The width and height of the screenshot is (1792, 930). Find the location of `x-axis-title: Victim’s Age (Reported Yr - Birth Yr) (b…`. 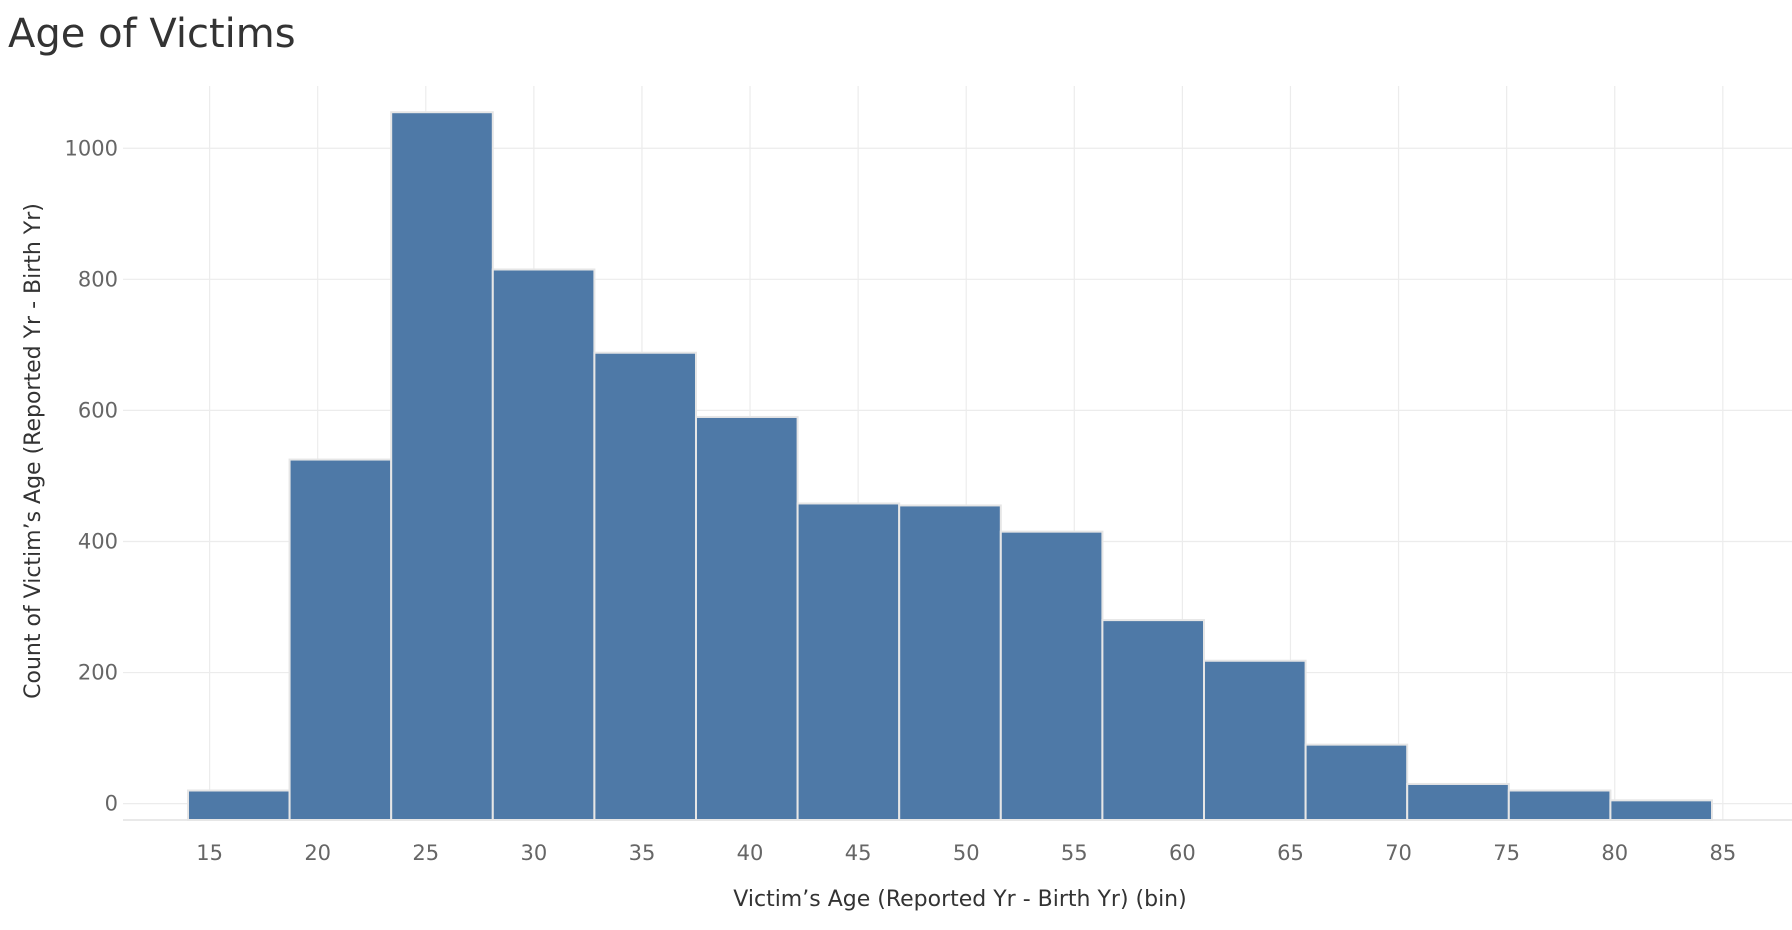

x-axis-title: Victim’s Age (Reported Yr - Birth Yr) (b… is located at coordinates (959, 899).